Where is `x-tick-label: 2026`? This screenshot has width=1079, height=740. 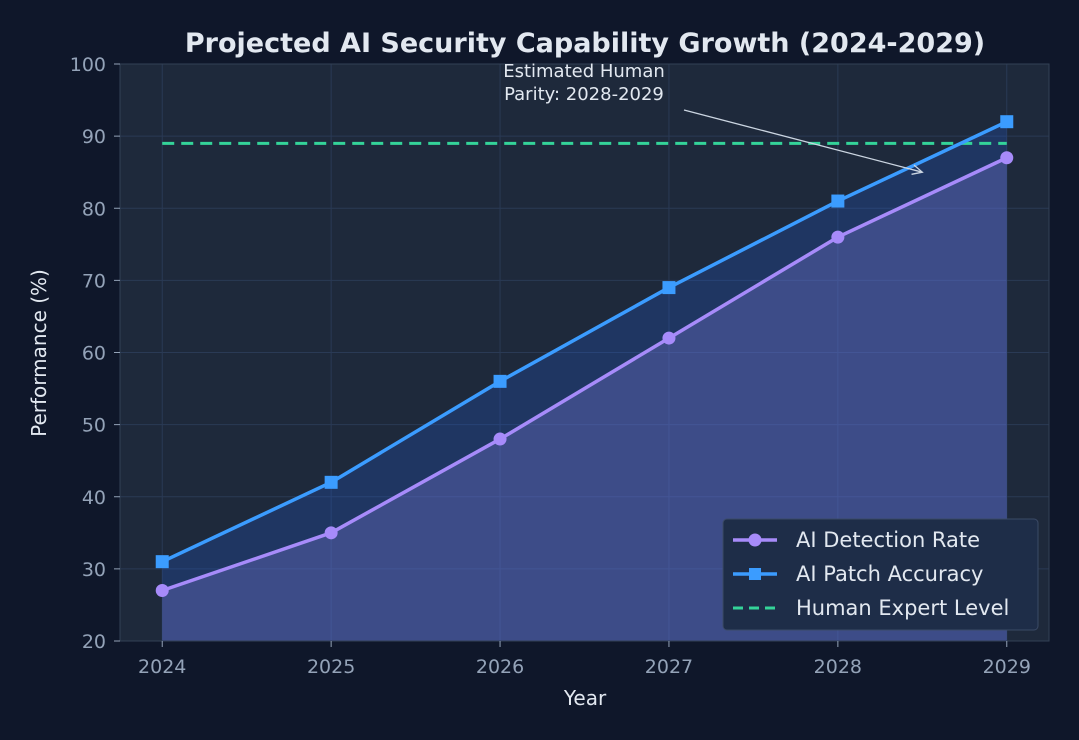 x-tick-label: 2026 is located at coordinates (500, 667).